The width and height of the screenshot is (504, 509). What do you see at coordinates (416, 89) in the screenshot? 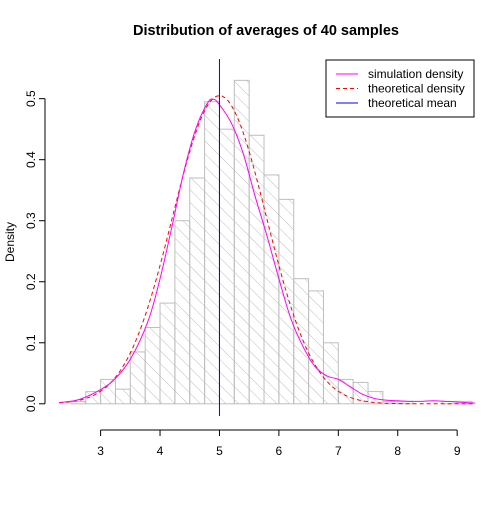
I see `legend-label-theoretical-density: theoretical density` at bounding box center [416, 89].